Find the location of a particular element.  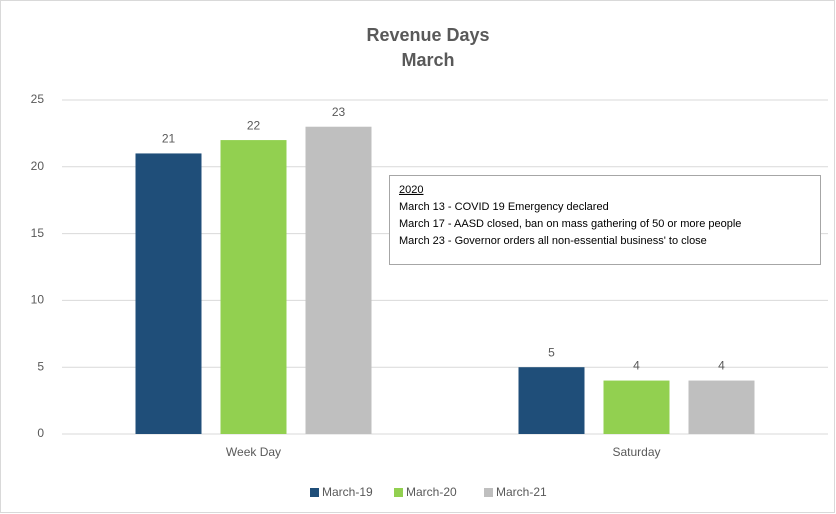

y-tick-label: 25 is located at coordinates (38, 99).